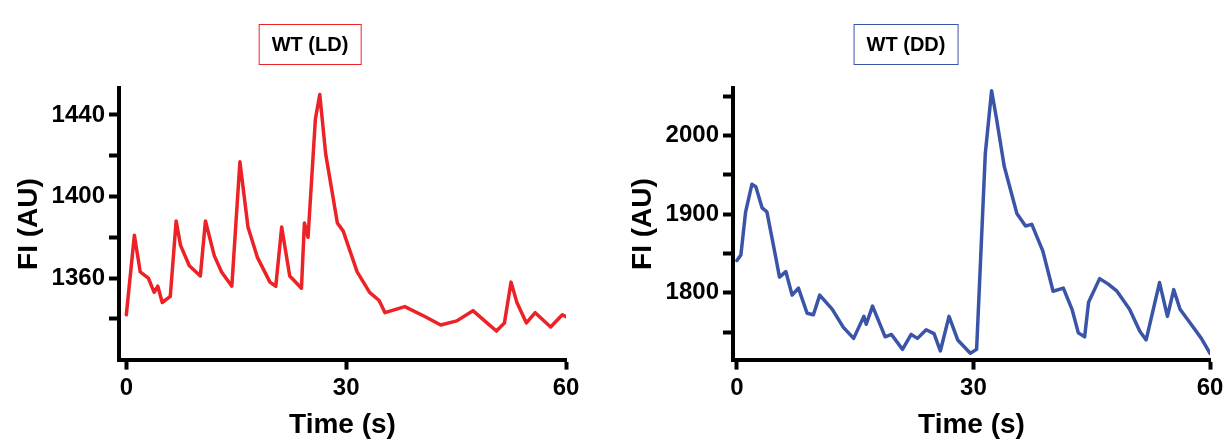  I want to click on chart-title: WT (DD), so click(906, 44).